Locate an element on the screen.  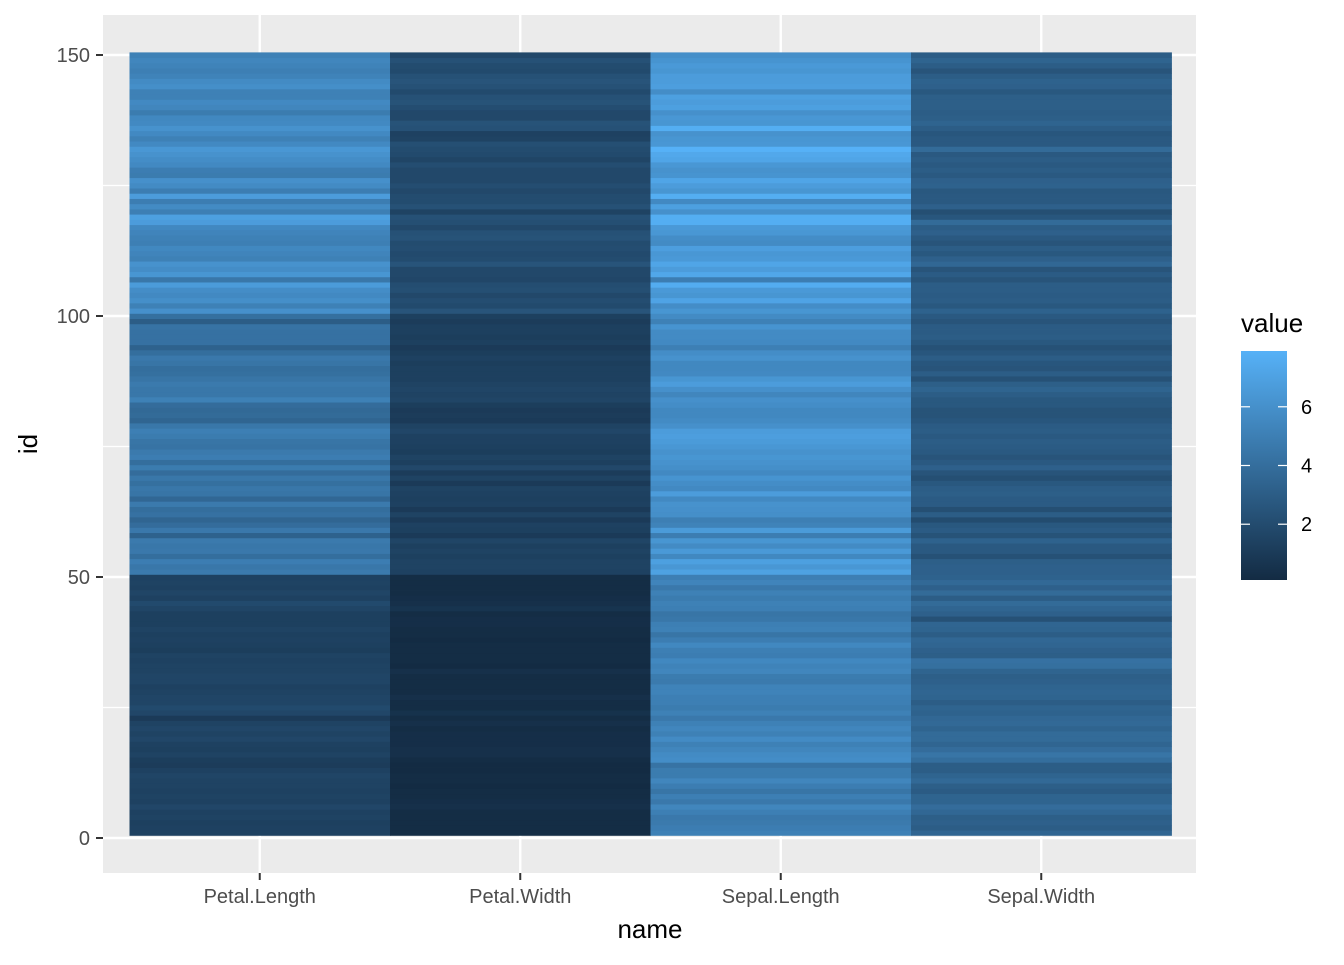
y-tick-label: 0 is located at coordinates (84, 839).